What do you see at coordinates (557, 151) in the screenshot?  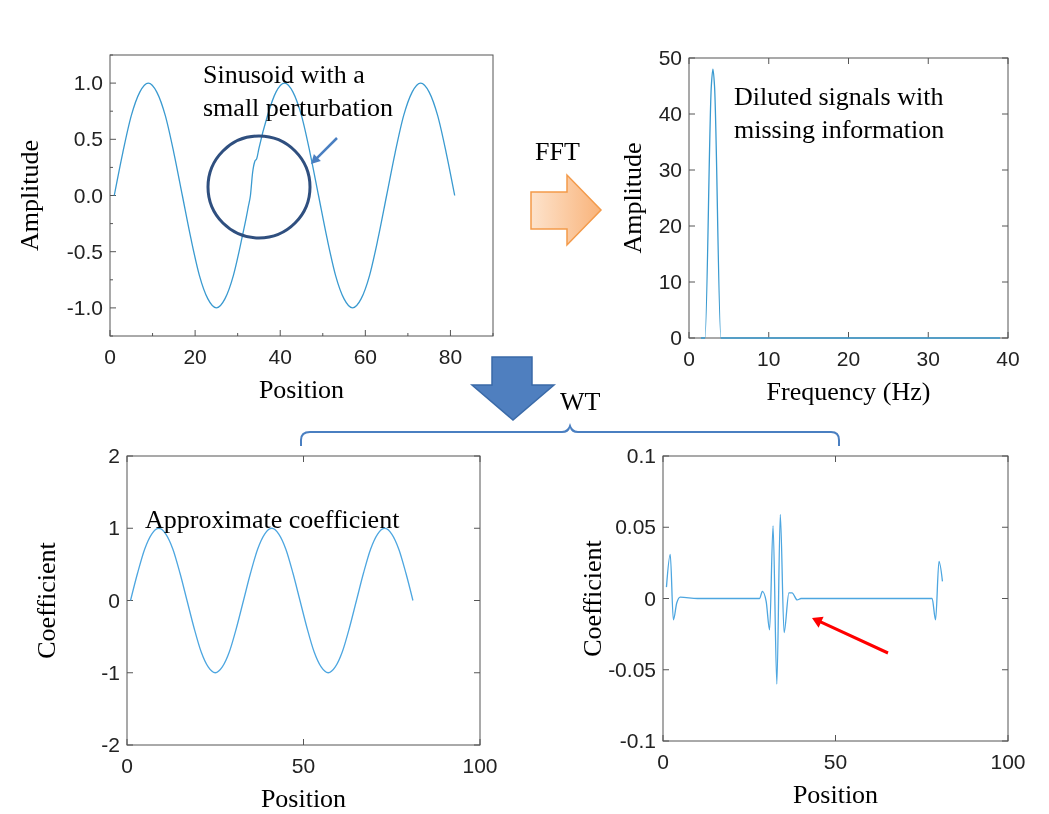 I see `text: FFT` at bounding box center [557, 151].